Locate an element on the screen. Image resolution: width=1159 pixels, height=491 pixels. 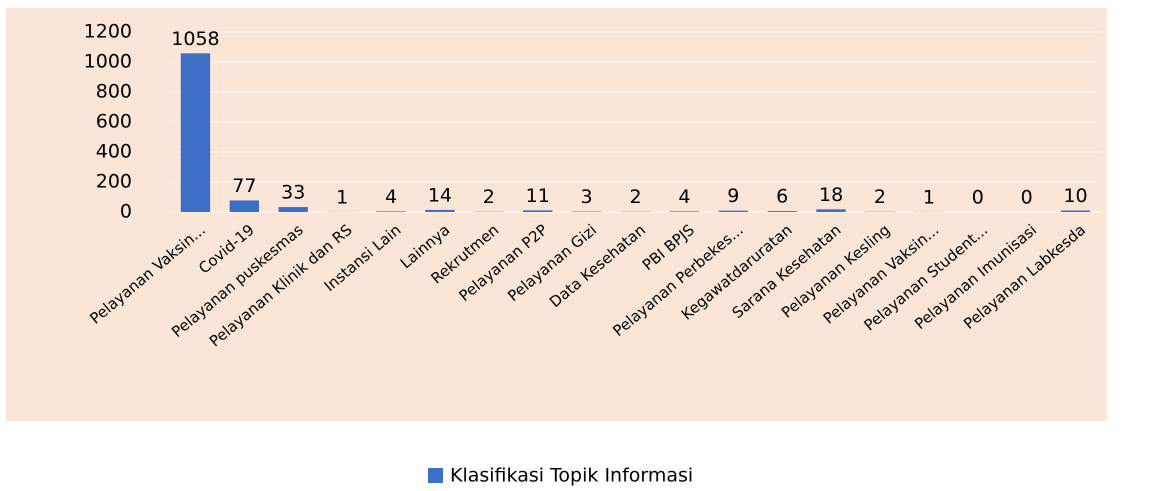
data-label: 11 is located at coordinates (538, 196).